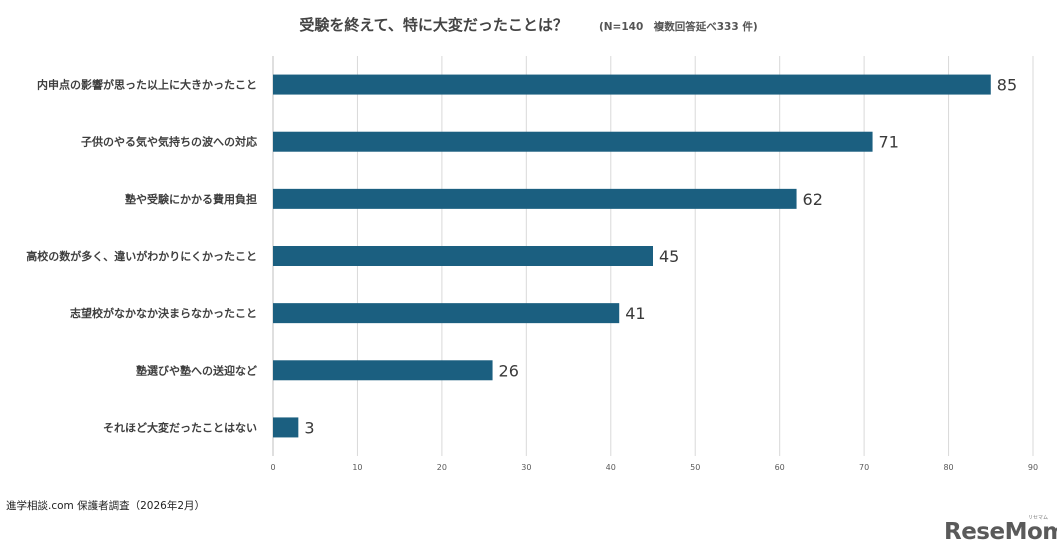  Describe the element at coordinates (433, 25) in the screenshot. I see `chart-title: 受験を終えて、特に大変だったことは？` at that location.